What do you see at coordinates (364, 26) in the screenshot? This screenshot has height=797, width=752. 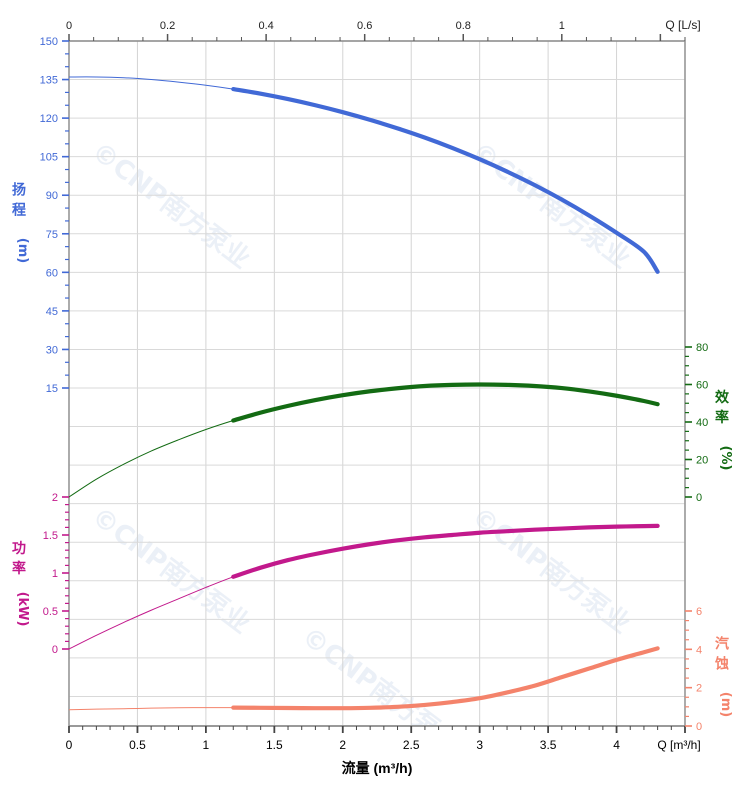 I see `axis-tick-label-top: 0.6` at bounding box center [364, 26].